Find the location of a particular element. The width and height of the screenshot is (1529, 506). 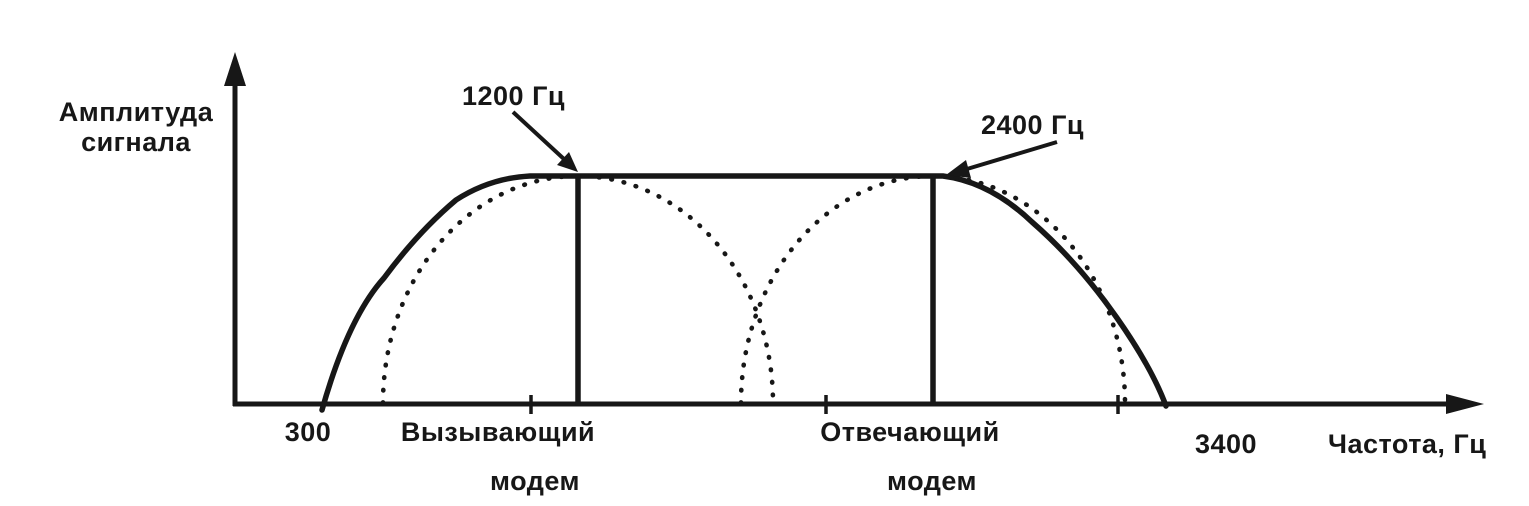

calling-modem-spectrum-dotted-curve is located at coordinates (578, 289).